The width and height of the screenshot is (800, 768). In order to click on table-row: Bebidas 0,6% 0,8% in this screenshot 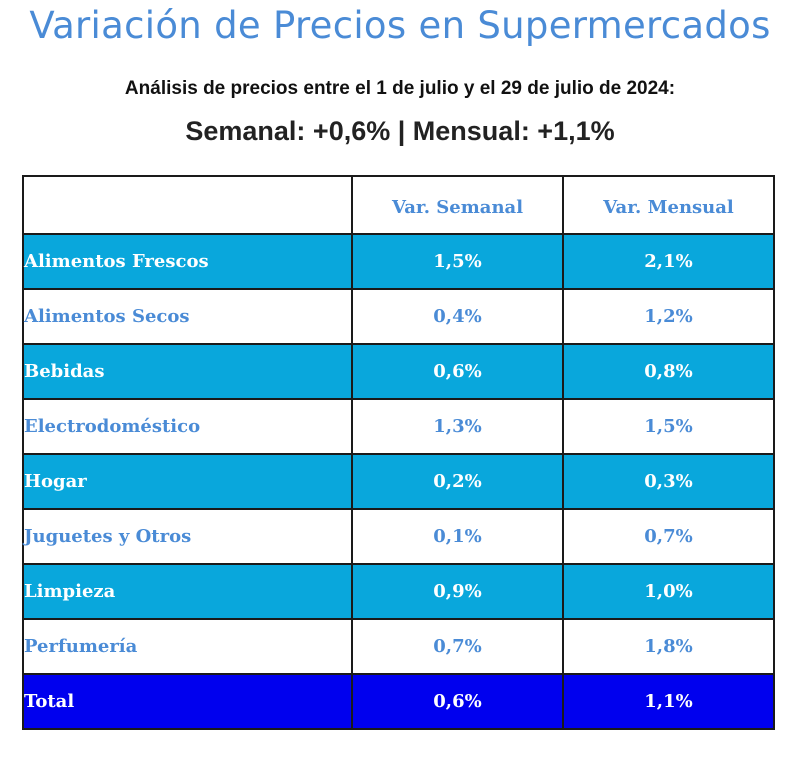, I will do `click(398, 371)`.